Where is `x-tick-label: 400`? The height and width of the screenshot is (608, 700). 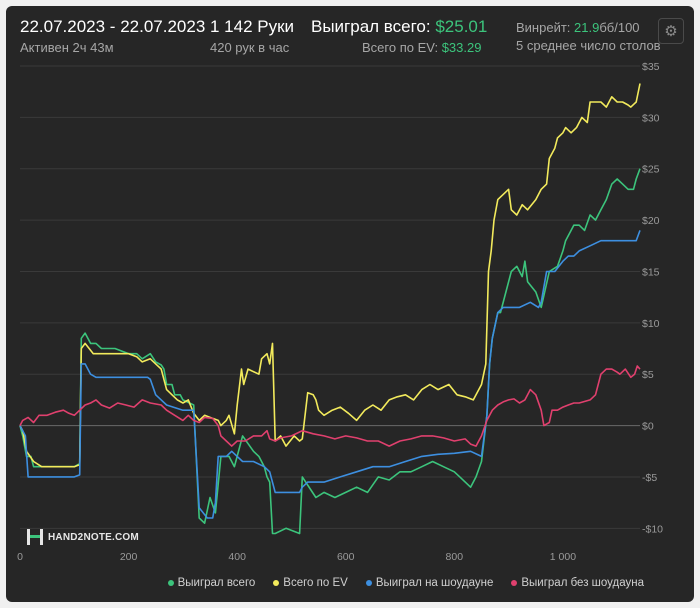 x-tick-label: 400 is located at coordinates (237, 557).